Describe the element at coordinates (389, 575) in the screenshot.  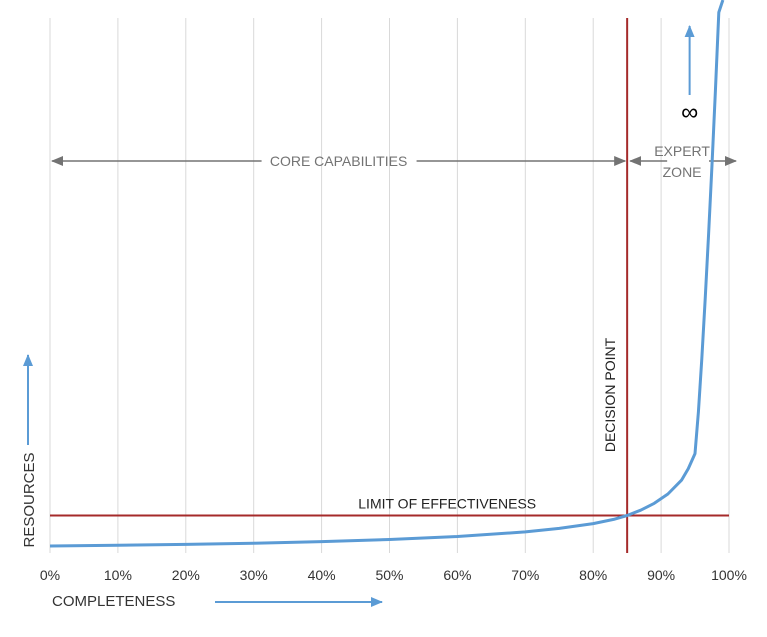
I see `x-tick-label: 50%` at that location.